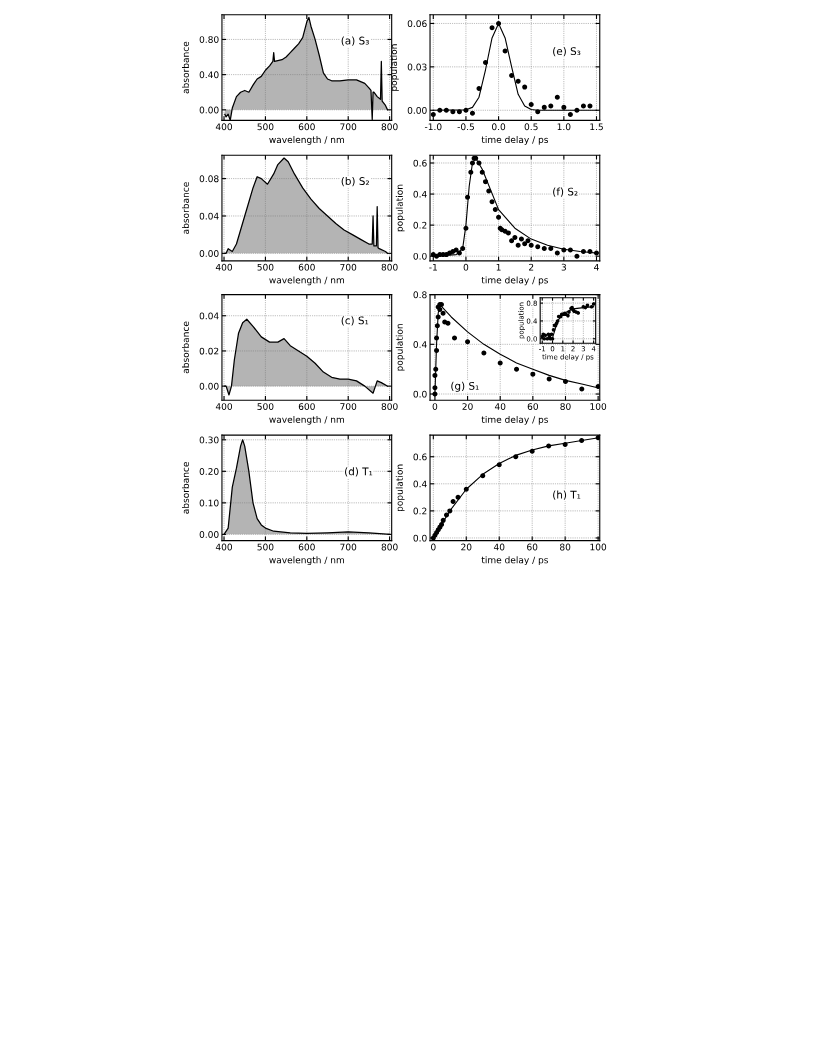 The image size is (816, 1056). Describe the element at coordinates (433, 267) in the screenshot. I see `x-tick-label: -1` at that location.